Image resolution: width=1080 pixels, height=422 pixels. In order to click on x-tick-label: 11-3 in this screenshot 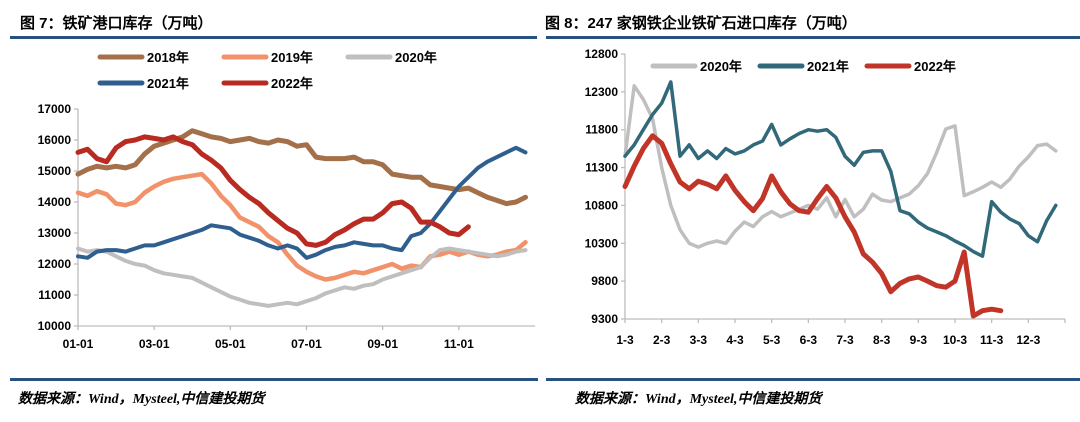, I will do `click(992, 340)`.